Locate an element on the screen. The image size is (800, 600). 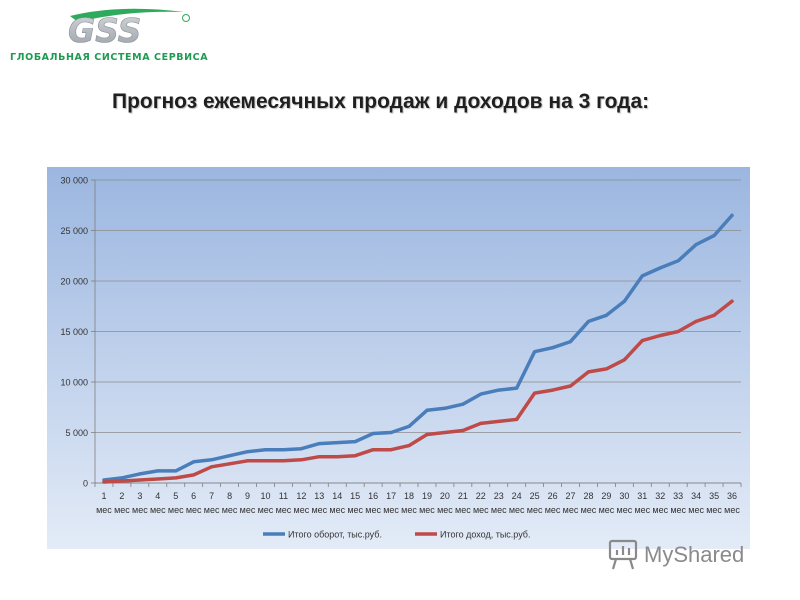
x-tick-label: 16 is located at coordinates (373, 496).